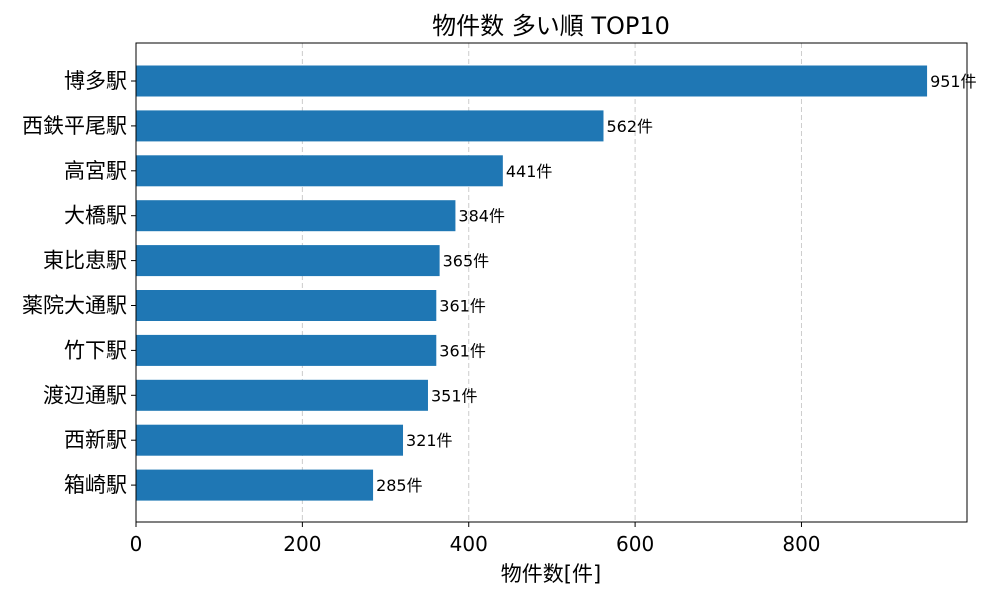 The image size is (1000, 600). What do you see at coordinates (529, 171) in the screenshot?
I see `data-label: 441件` at bounding box center [529, 171].